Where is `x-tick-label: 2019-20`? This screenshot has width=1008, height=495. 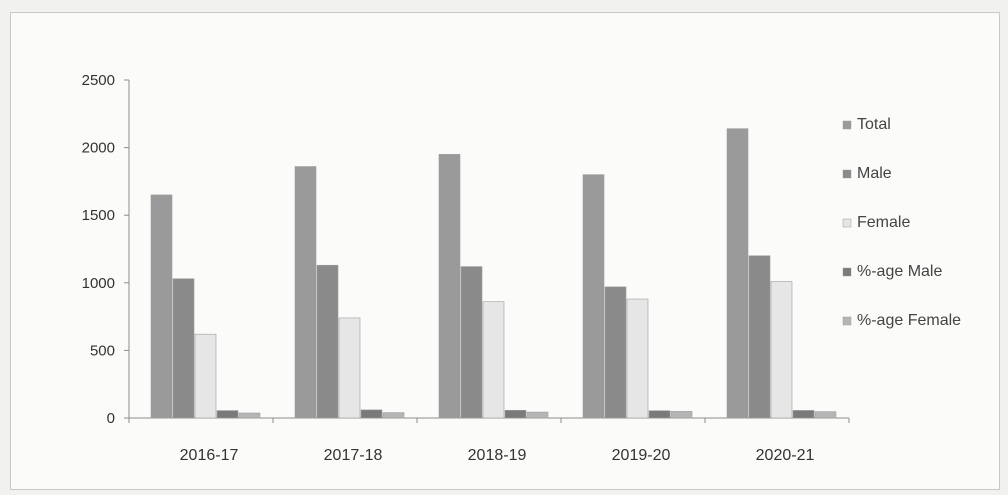 x-tick-label: 2019-20 is located at coordinates (641, 455).